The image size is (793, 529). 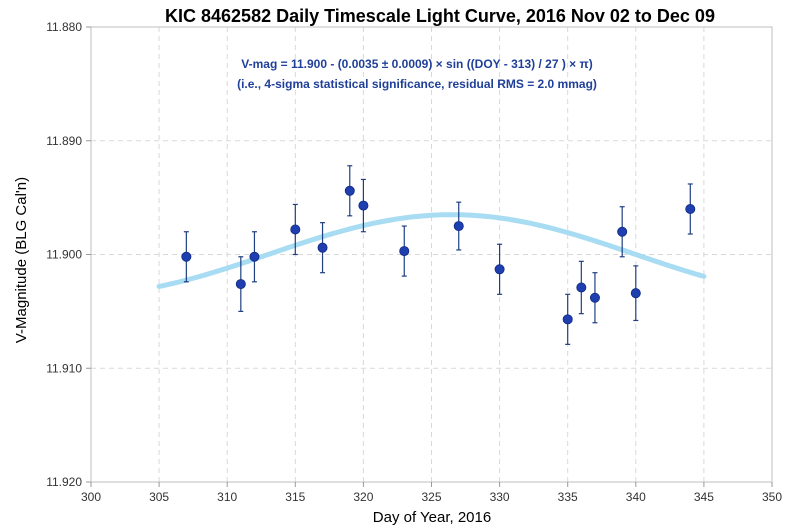 What do you see at coordinates (568, 497) in the screenshot?
I see `x-tick-label: 335` at bounding box center [568, 497].